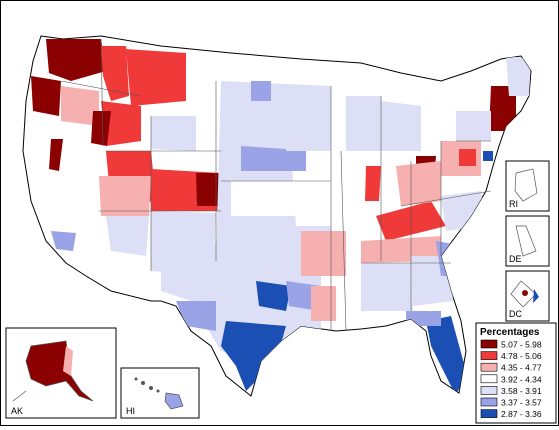 This screenshot has height=430, width=559. Describe the element at coordinates (266, 198) in the screenshot. I see `region-kansas` at that location.